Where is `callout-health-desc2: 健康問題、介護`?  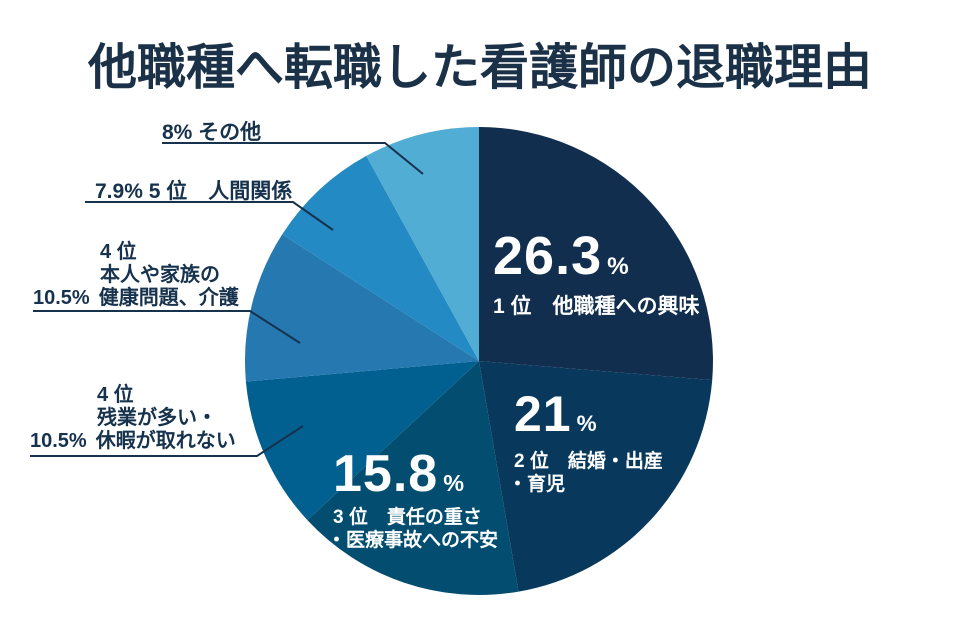 callout-health-desc2: 健康問題、介護 is located at coordinates (168, 298).